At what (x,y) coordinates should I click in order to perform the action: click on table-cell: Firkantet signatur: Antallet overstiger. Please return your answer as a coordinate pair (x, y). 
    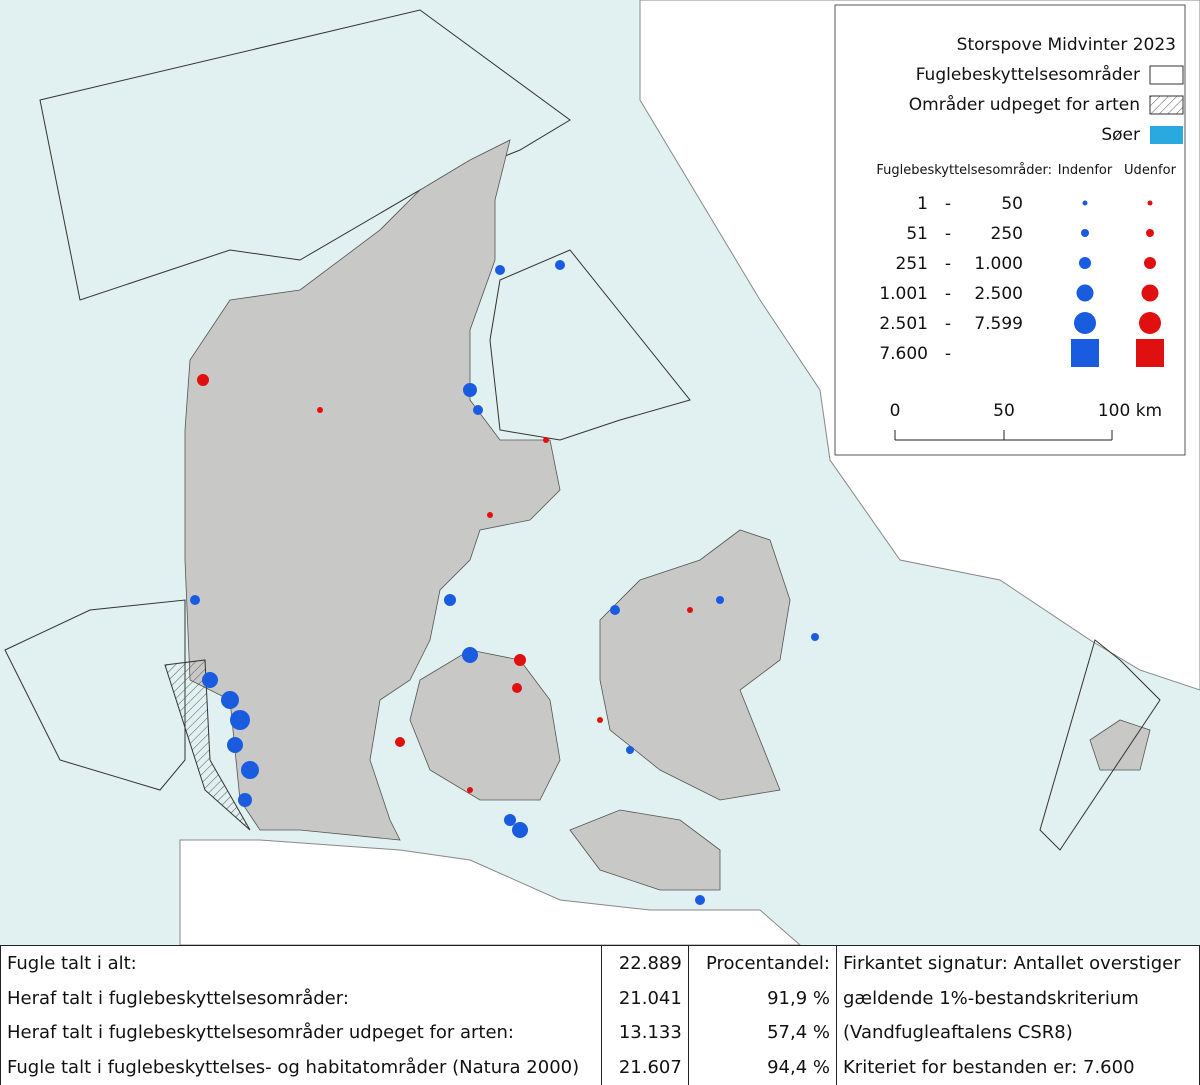
    Looking at the image, I should click on (1018, 962).